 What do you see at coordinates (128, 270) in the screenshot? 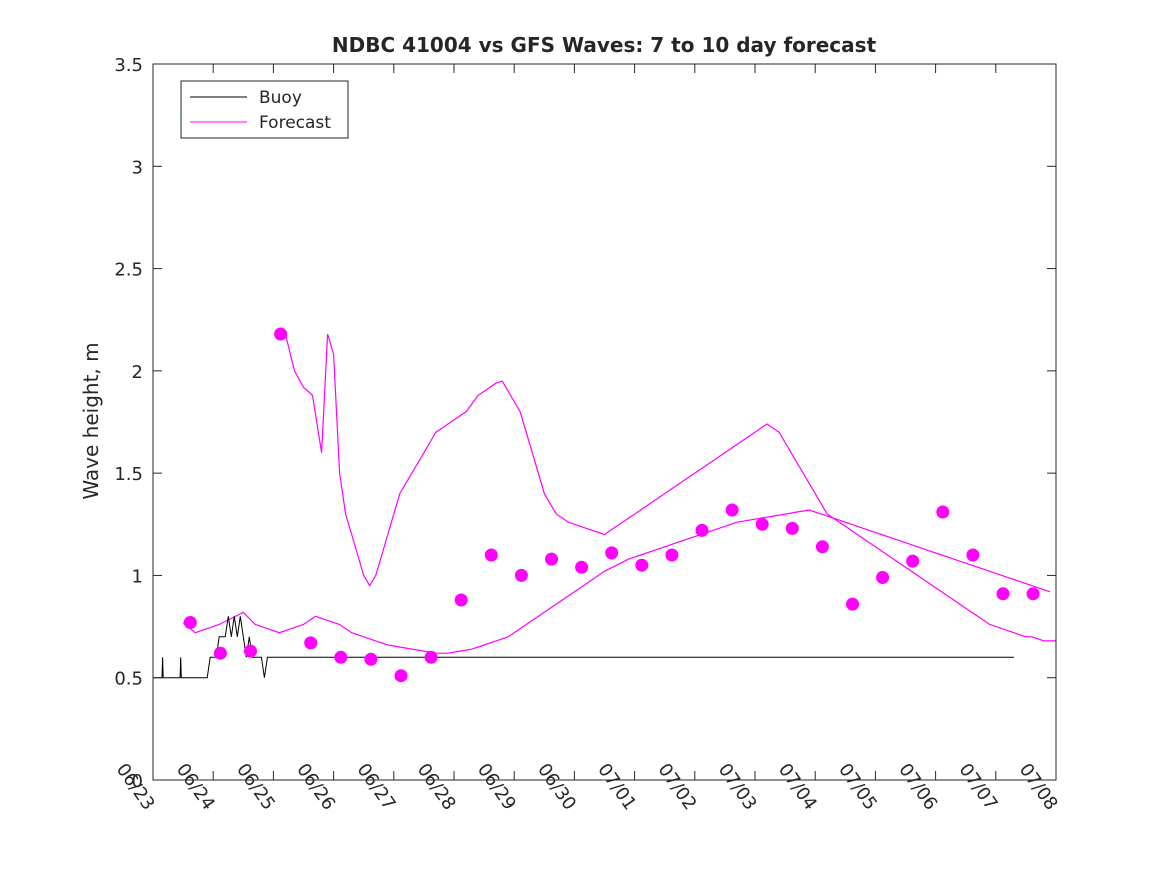
I see `y-tick-label: 2.5` at bounding box center [128, 270].